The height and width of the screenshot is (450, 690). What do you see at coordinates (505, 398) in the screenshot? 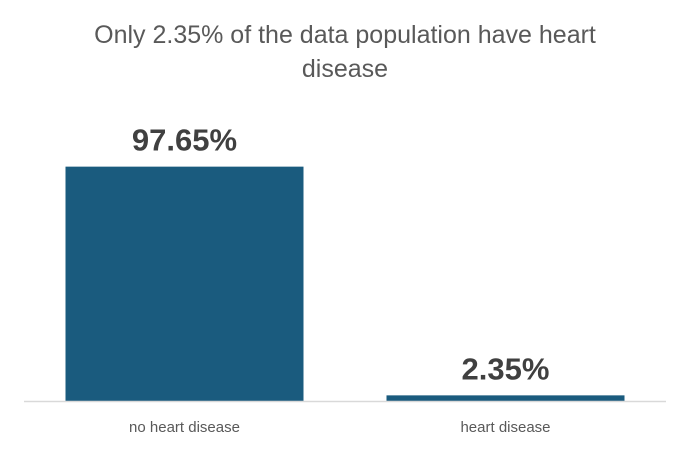
I see `bar-heart-disease` at bounding box center [505, 398].